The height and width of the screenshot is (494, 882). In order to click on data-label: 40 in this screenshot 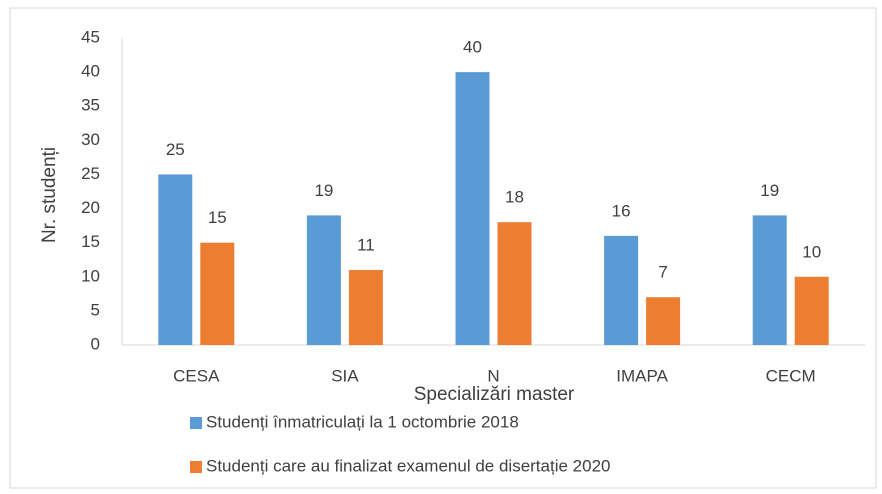, I will do `click(472, 47)`.